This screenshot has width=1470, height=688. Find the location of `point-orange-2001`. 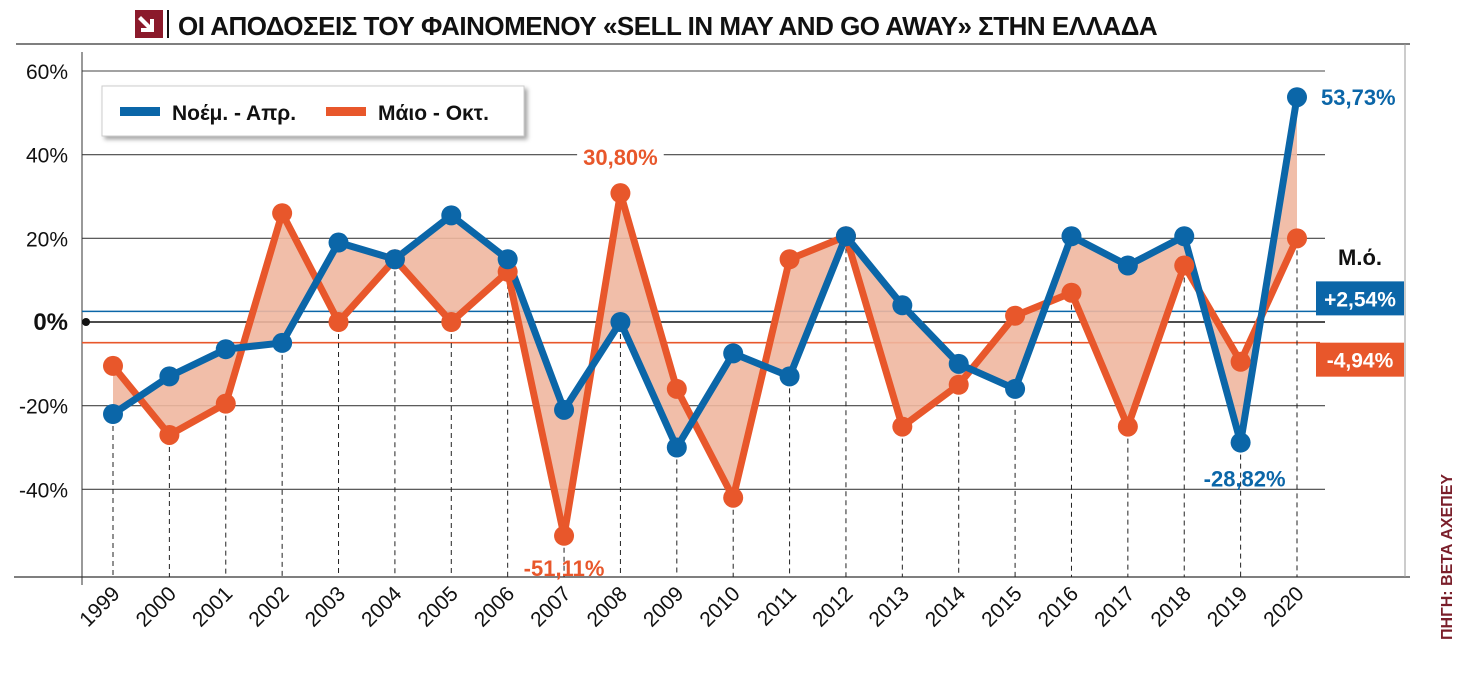

point-orange-2001 is located at coordinates (225, 403).